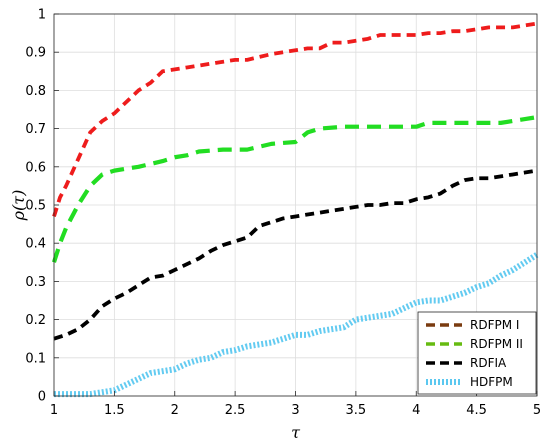 Image resolution: width=550 pixels, height=448 pixels. Describe the element at coordinates (295, 410) in the screenshot. I see `x-tick-label: 3` at that location.